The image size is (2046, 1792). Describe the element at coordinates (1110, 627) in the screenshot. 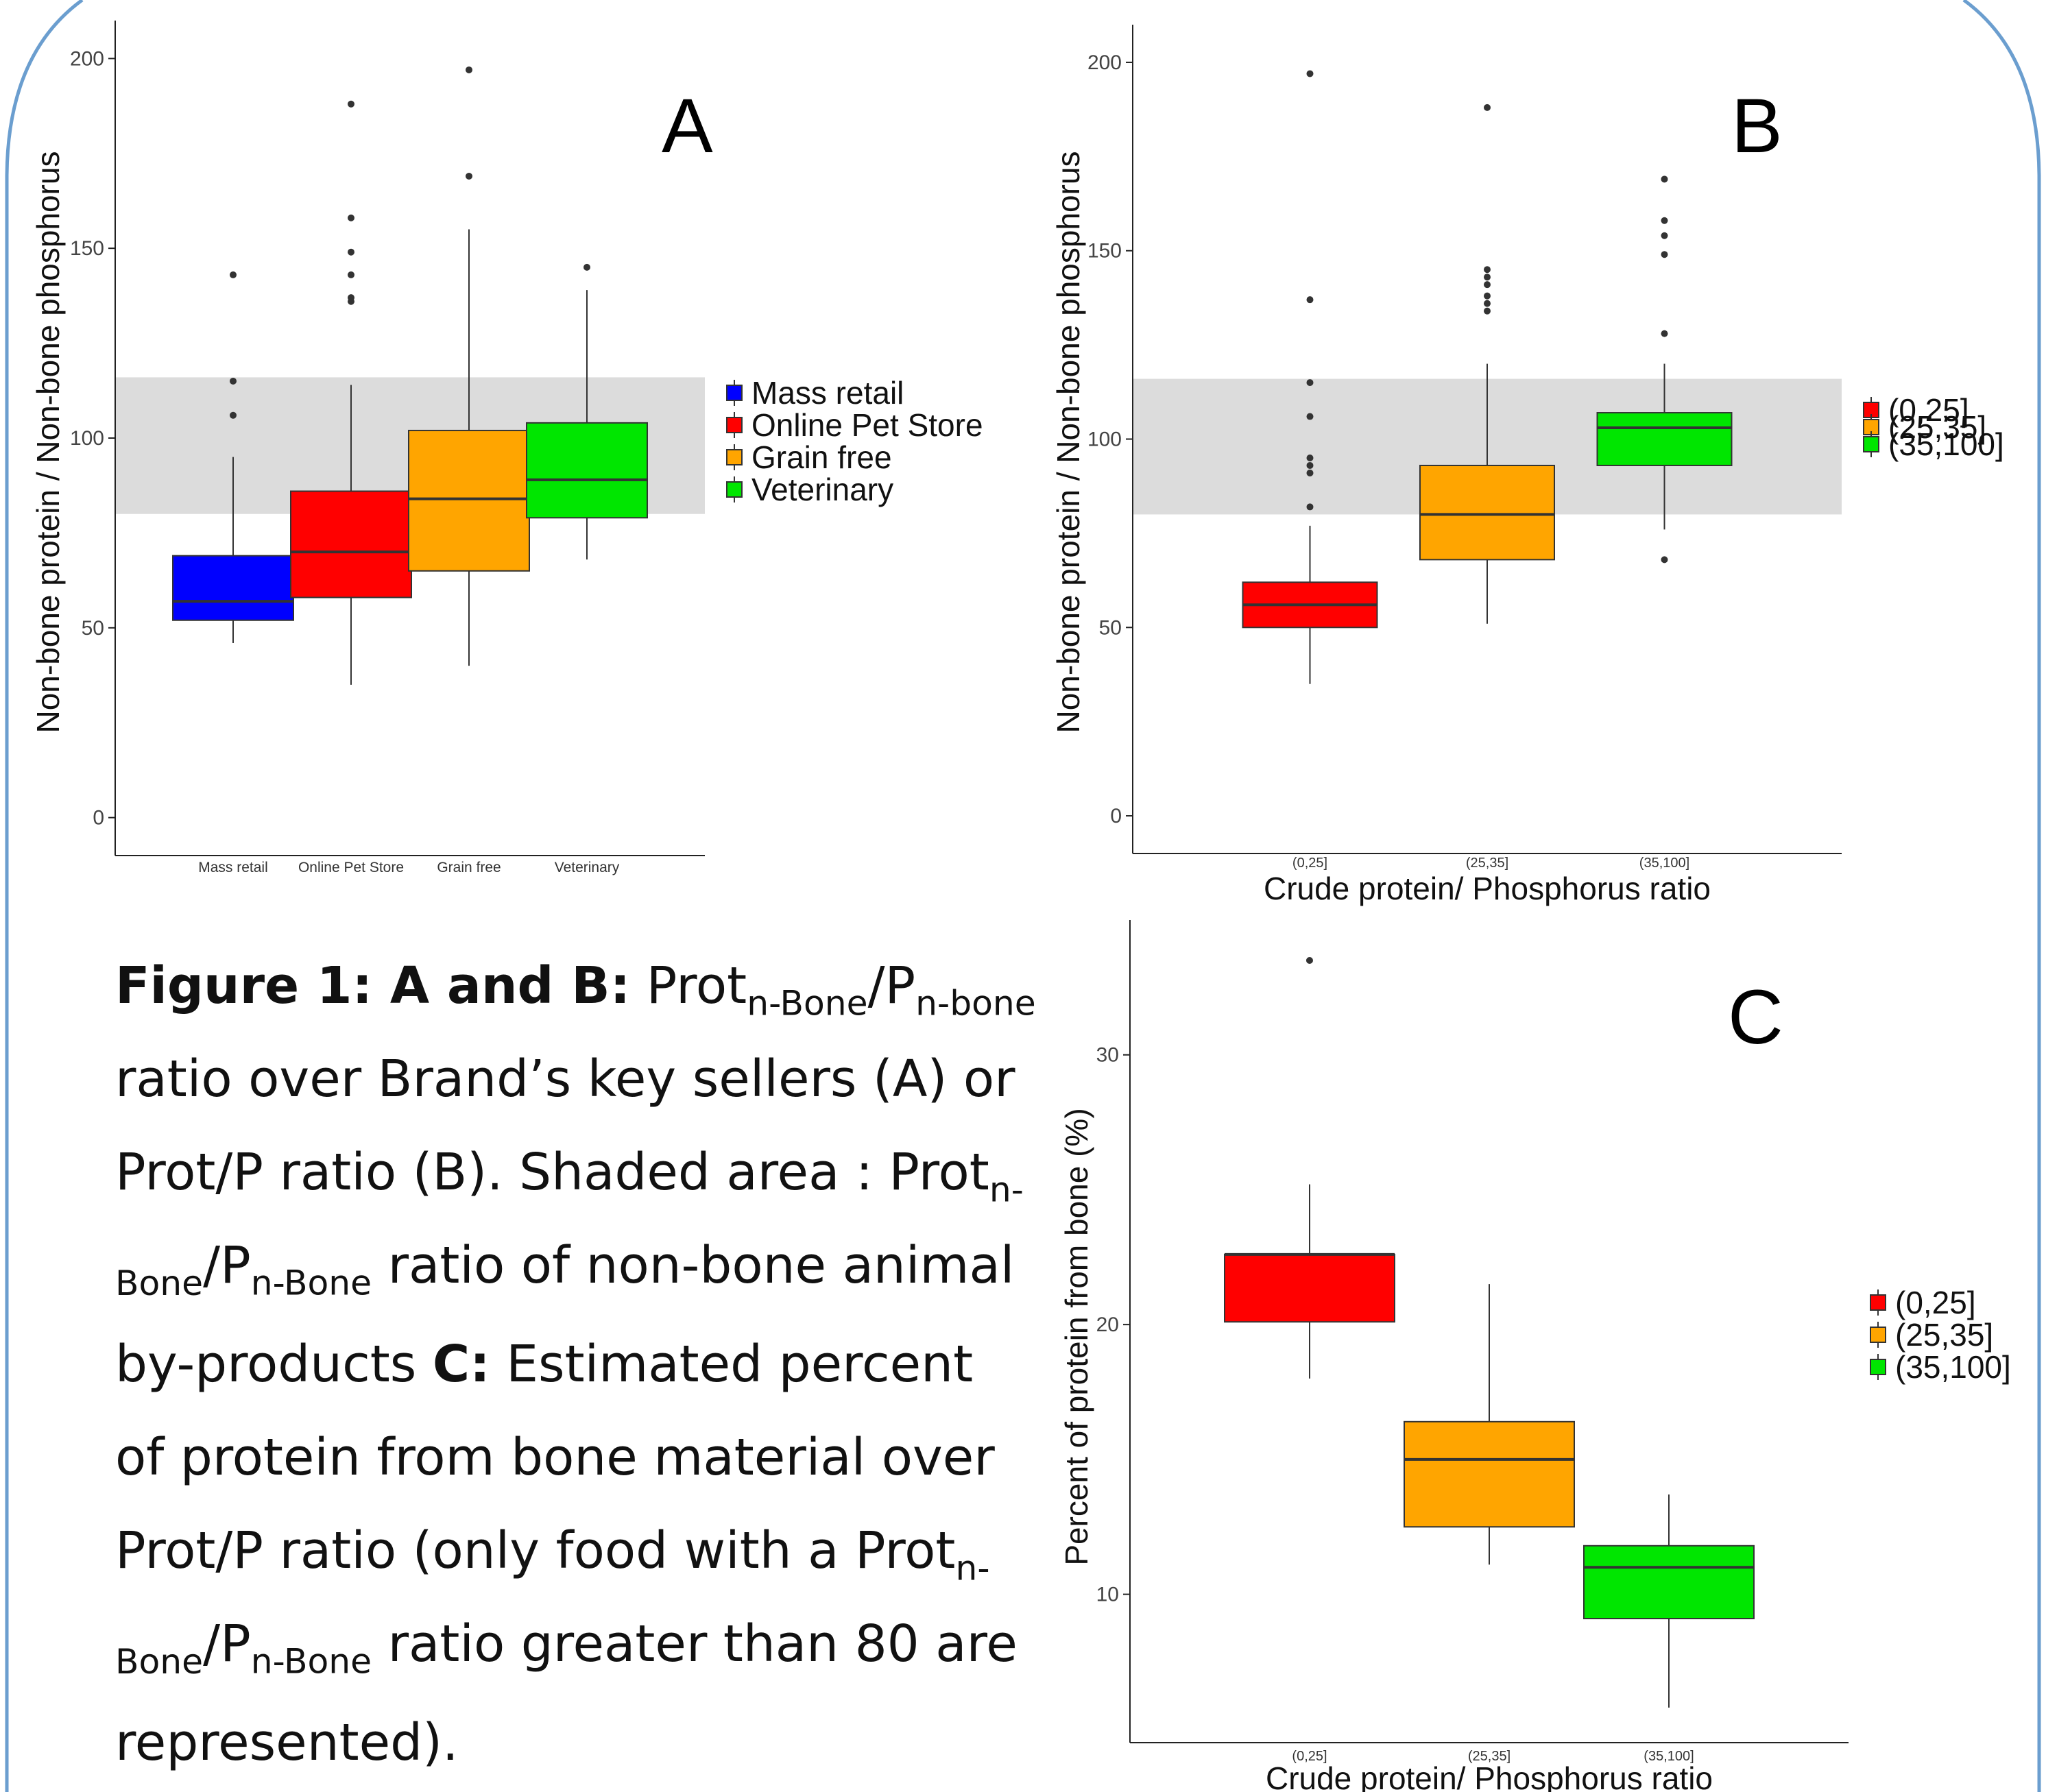

I see `y-tick-label: 50` at that location.